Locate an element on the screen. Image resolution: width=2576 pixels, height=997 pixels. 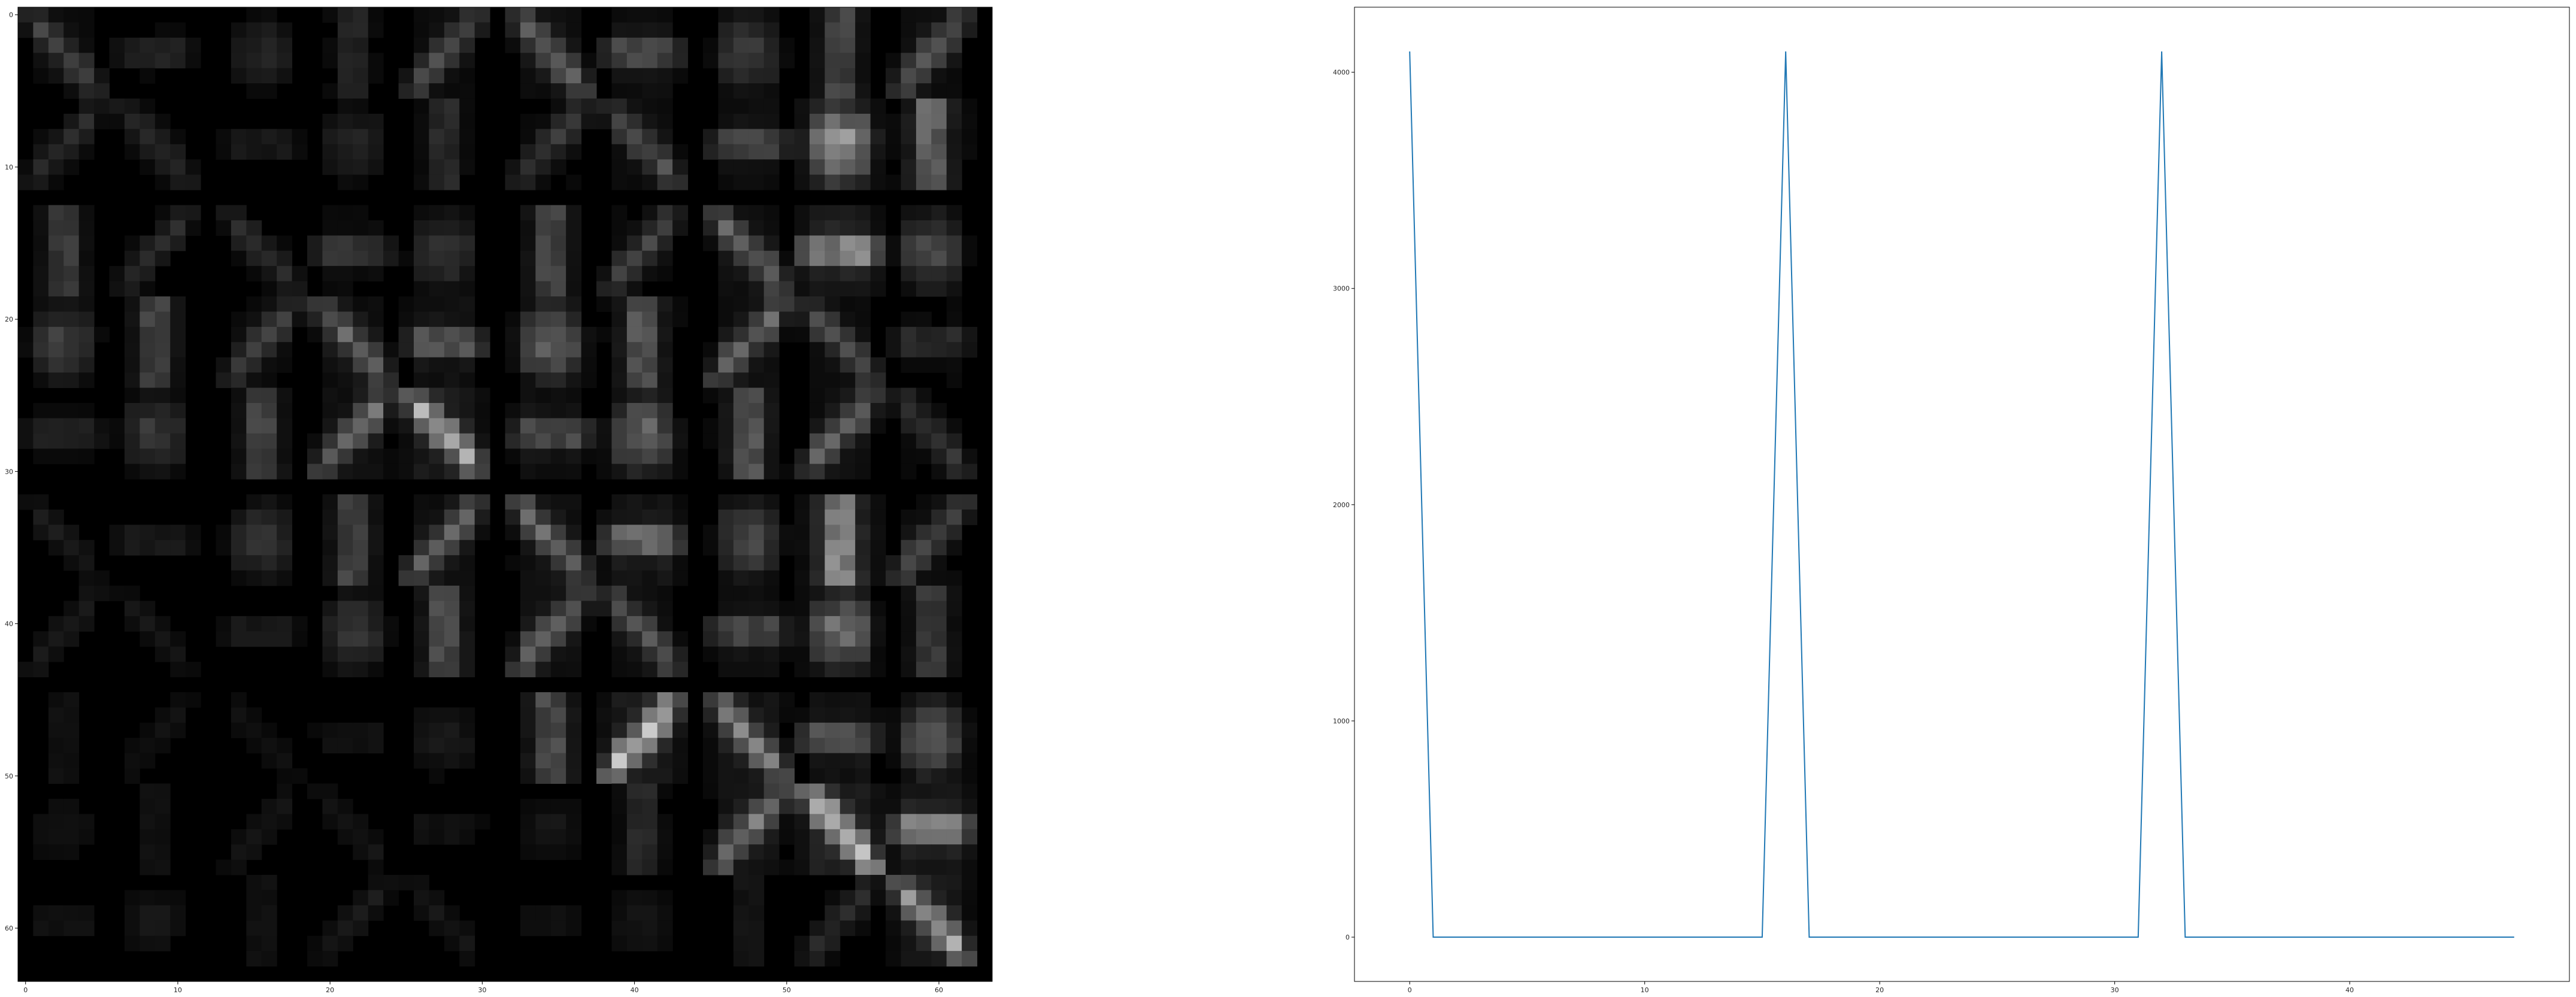
line-y-tick-label: 1000 is located at coordinates (1341, 721).